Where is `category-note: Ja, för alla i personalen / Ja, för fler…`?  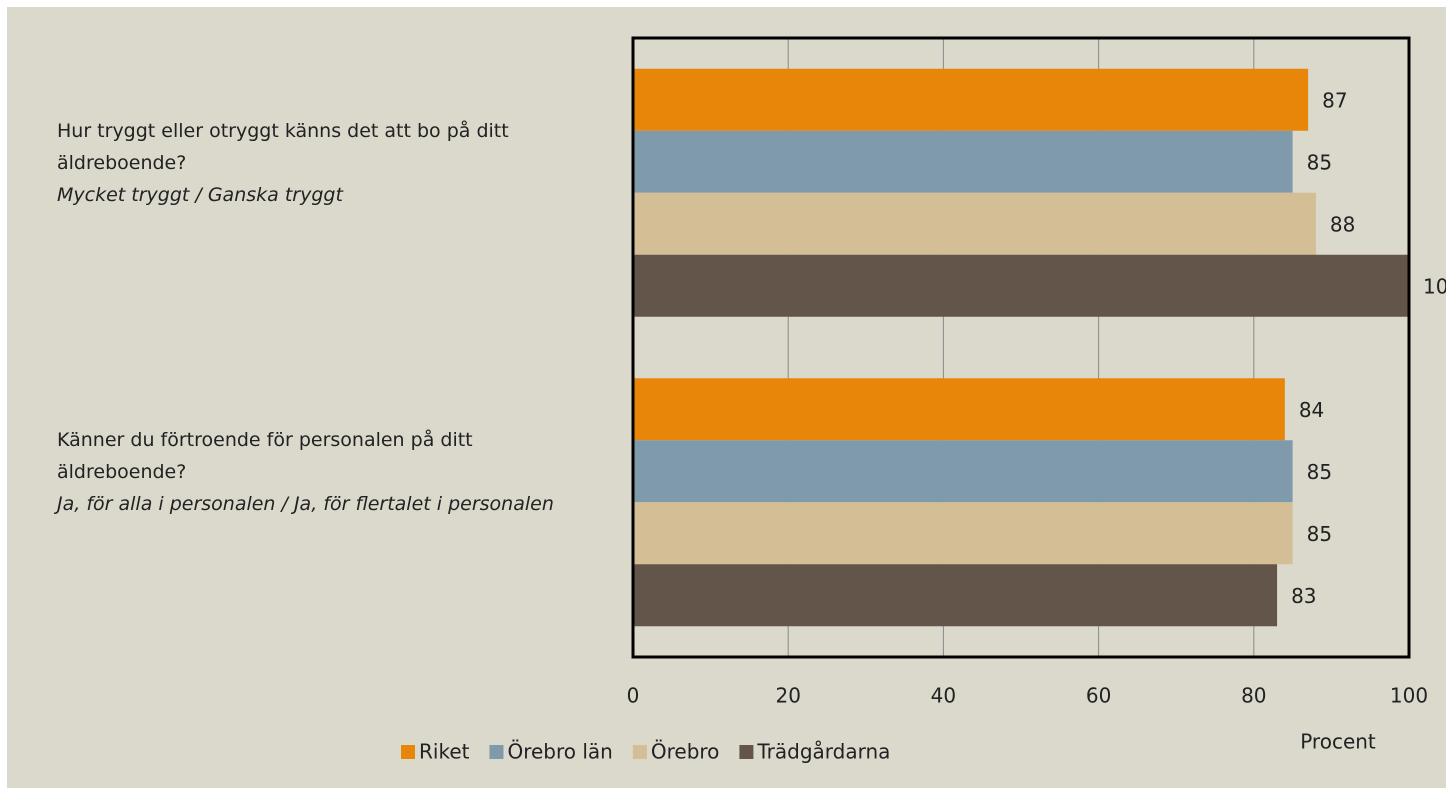
category-note: Ja, för alla i personalen / Ja, för fler… is located at coordinates (305, 504).